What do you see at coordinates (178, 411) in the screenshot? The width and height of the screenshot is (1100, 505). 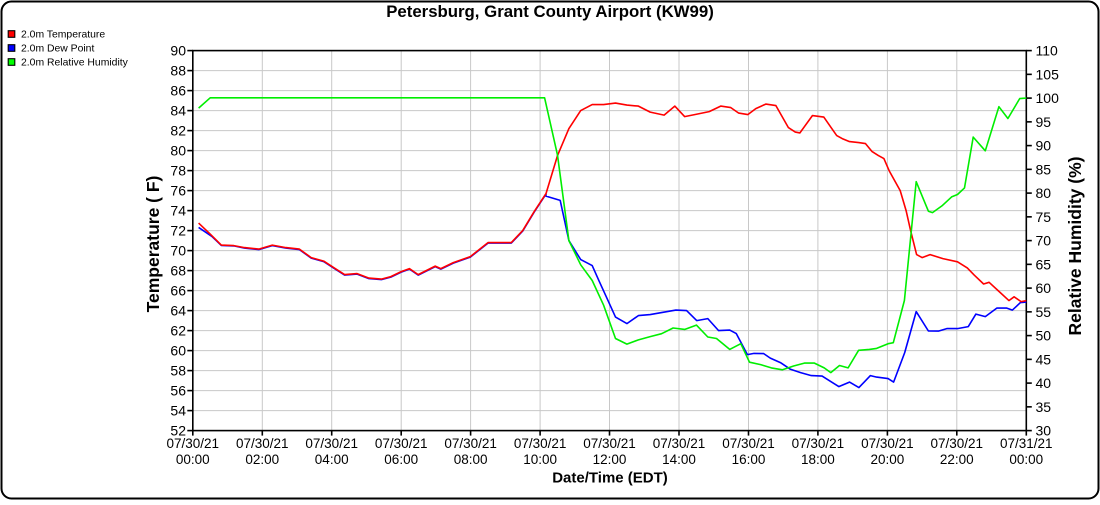 I see `svg-text: 54` at bounding box center [178, 411].